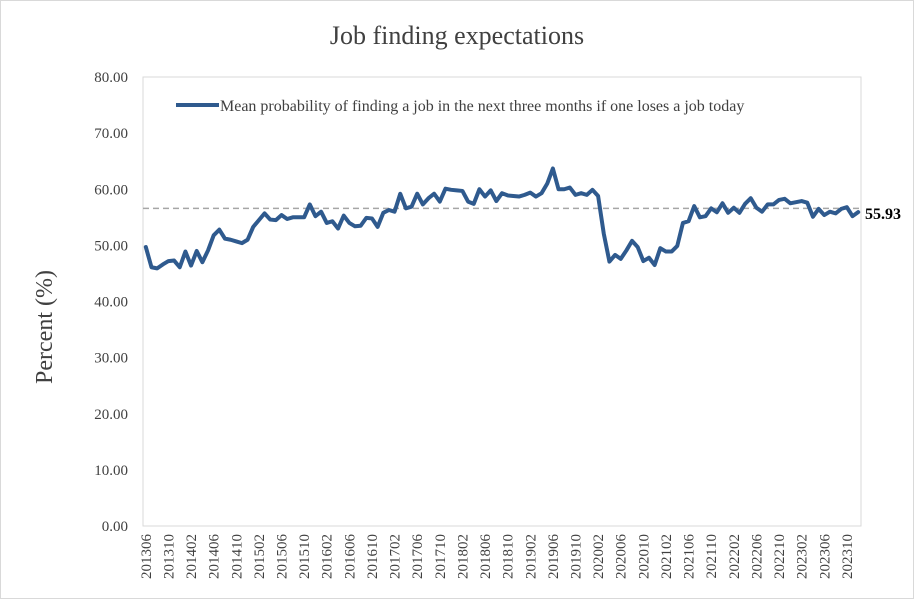 This screenshot has width=914, height=599. I want to click on x-tick-label: 202202, so click(735, 556).